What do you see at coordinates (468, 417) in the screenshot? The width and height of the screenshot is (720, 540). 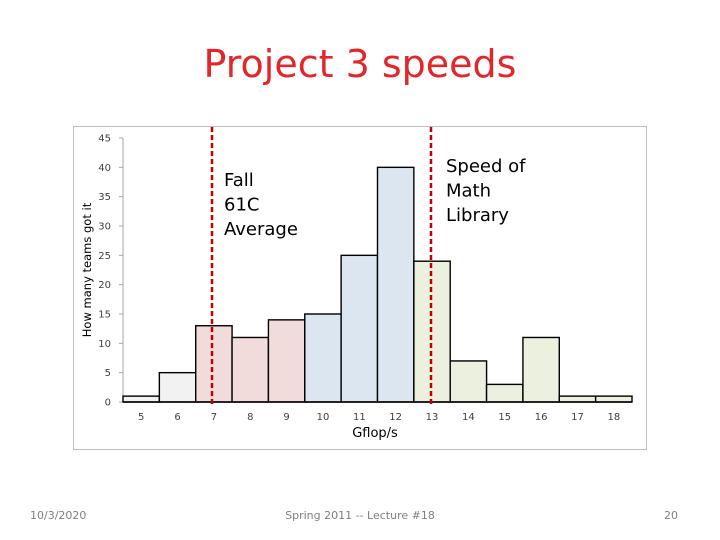 I see `x-tick-label: 14` at bounding box center [468, 417].